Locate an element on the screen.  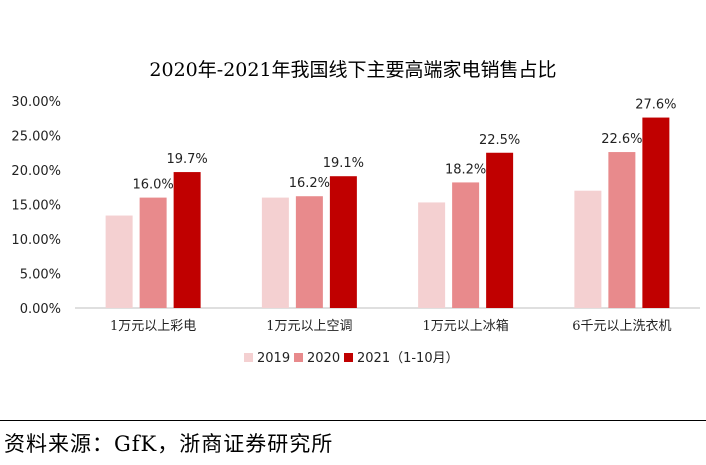
legend-label: 2020 is located at coordinates (323, 358).